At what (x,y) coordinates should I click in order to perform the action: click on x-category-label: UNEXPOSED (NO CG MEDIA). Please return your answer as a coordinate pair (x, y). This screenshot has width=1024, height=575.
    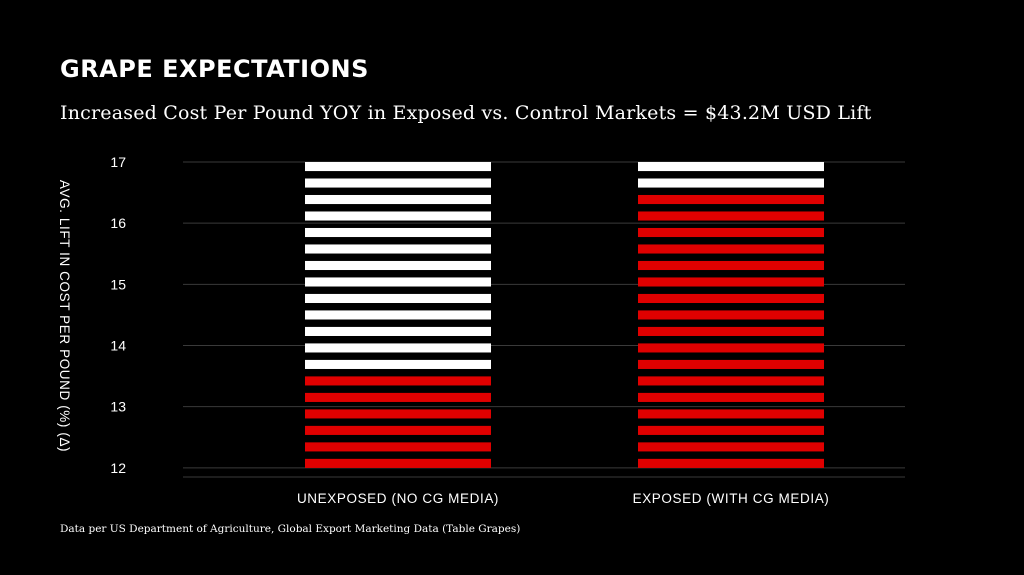
    Looking at the image, I should click on (398, 498).